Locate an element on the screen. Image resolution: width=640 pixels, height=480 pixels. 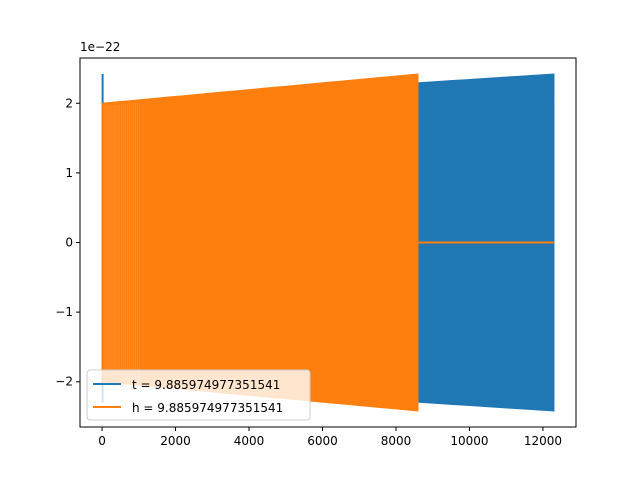
y-offset-text: 1e−22 is located at coordinates (100, 47).